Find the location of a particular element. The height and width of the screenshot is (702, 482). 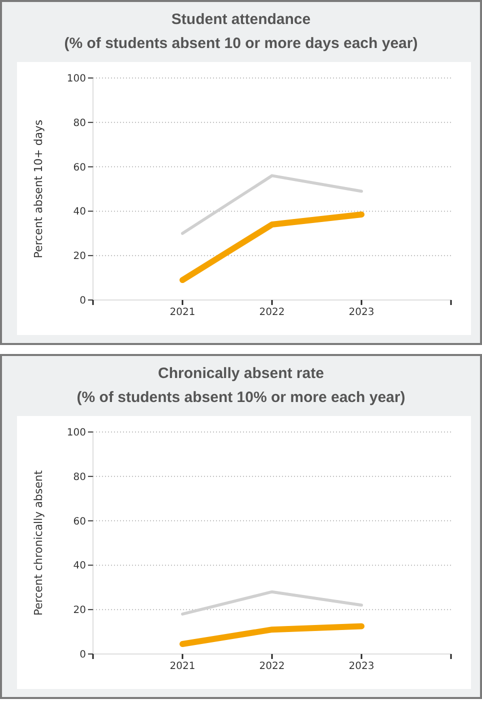

chart-subtitle: (% of students absent 10% or more each year) is located at coordinates (241, 397).